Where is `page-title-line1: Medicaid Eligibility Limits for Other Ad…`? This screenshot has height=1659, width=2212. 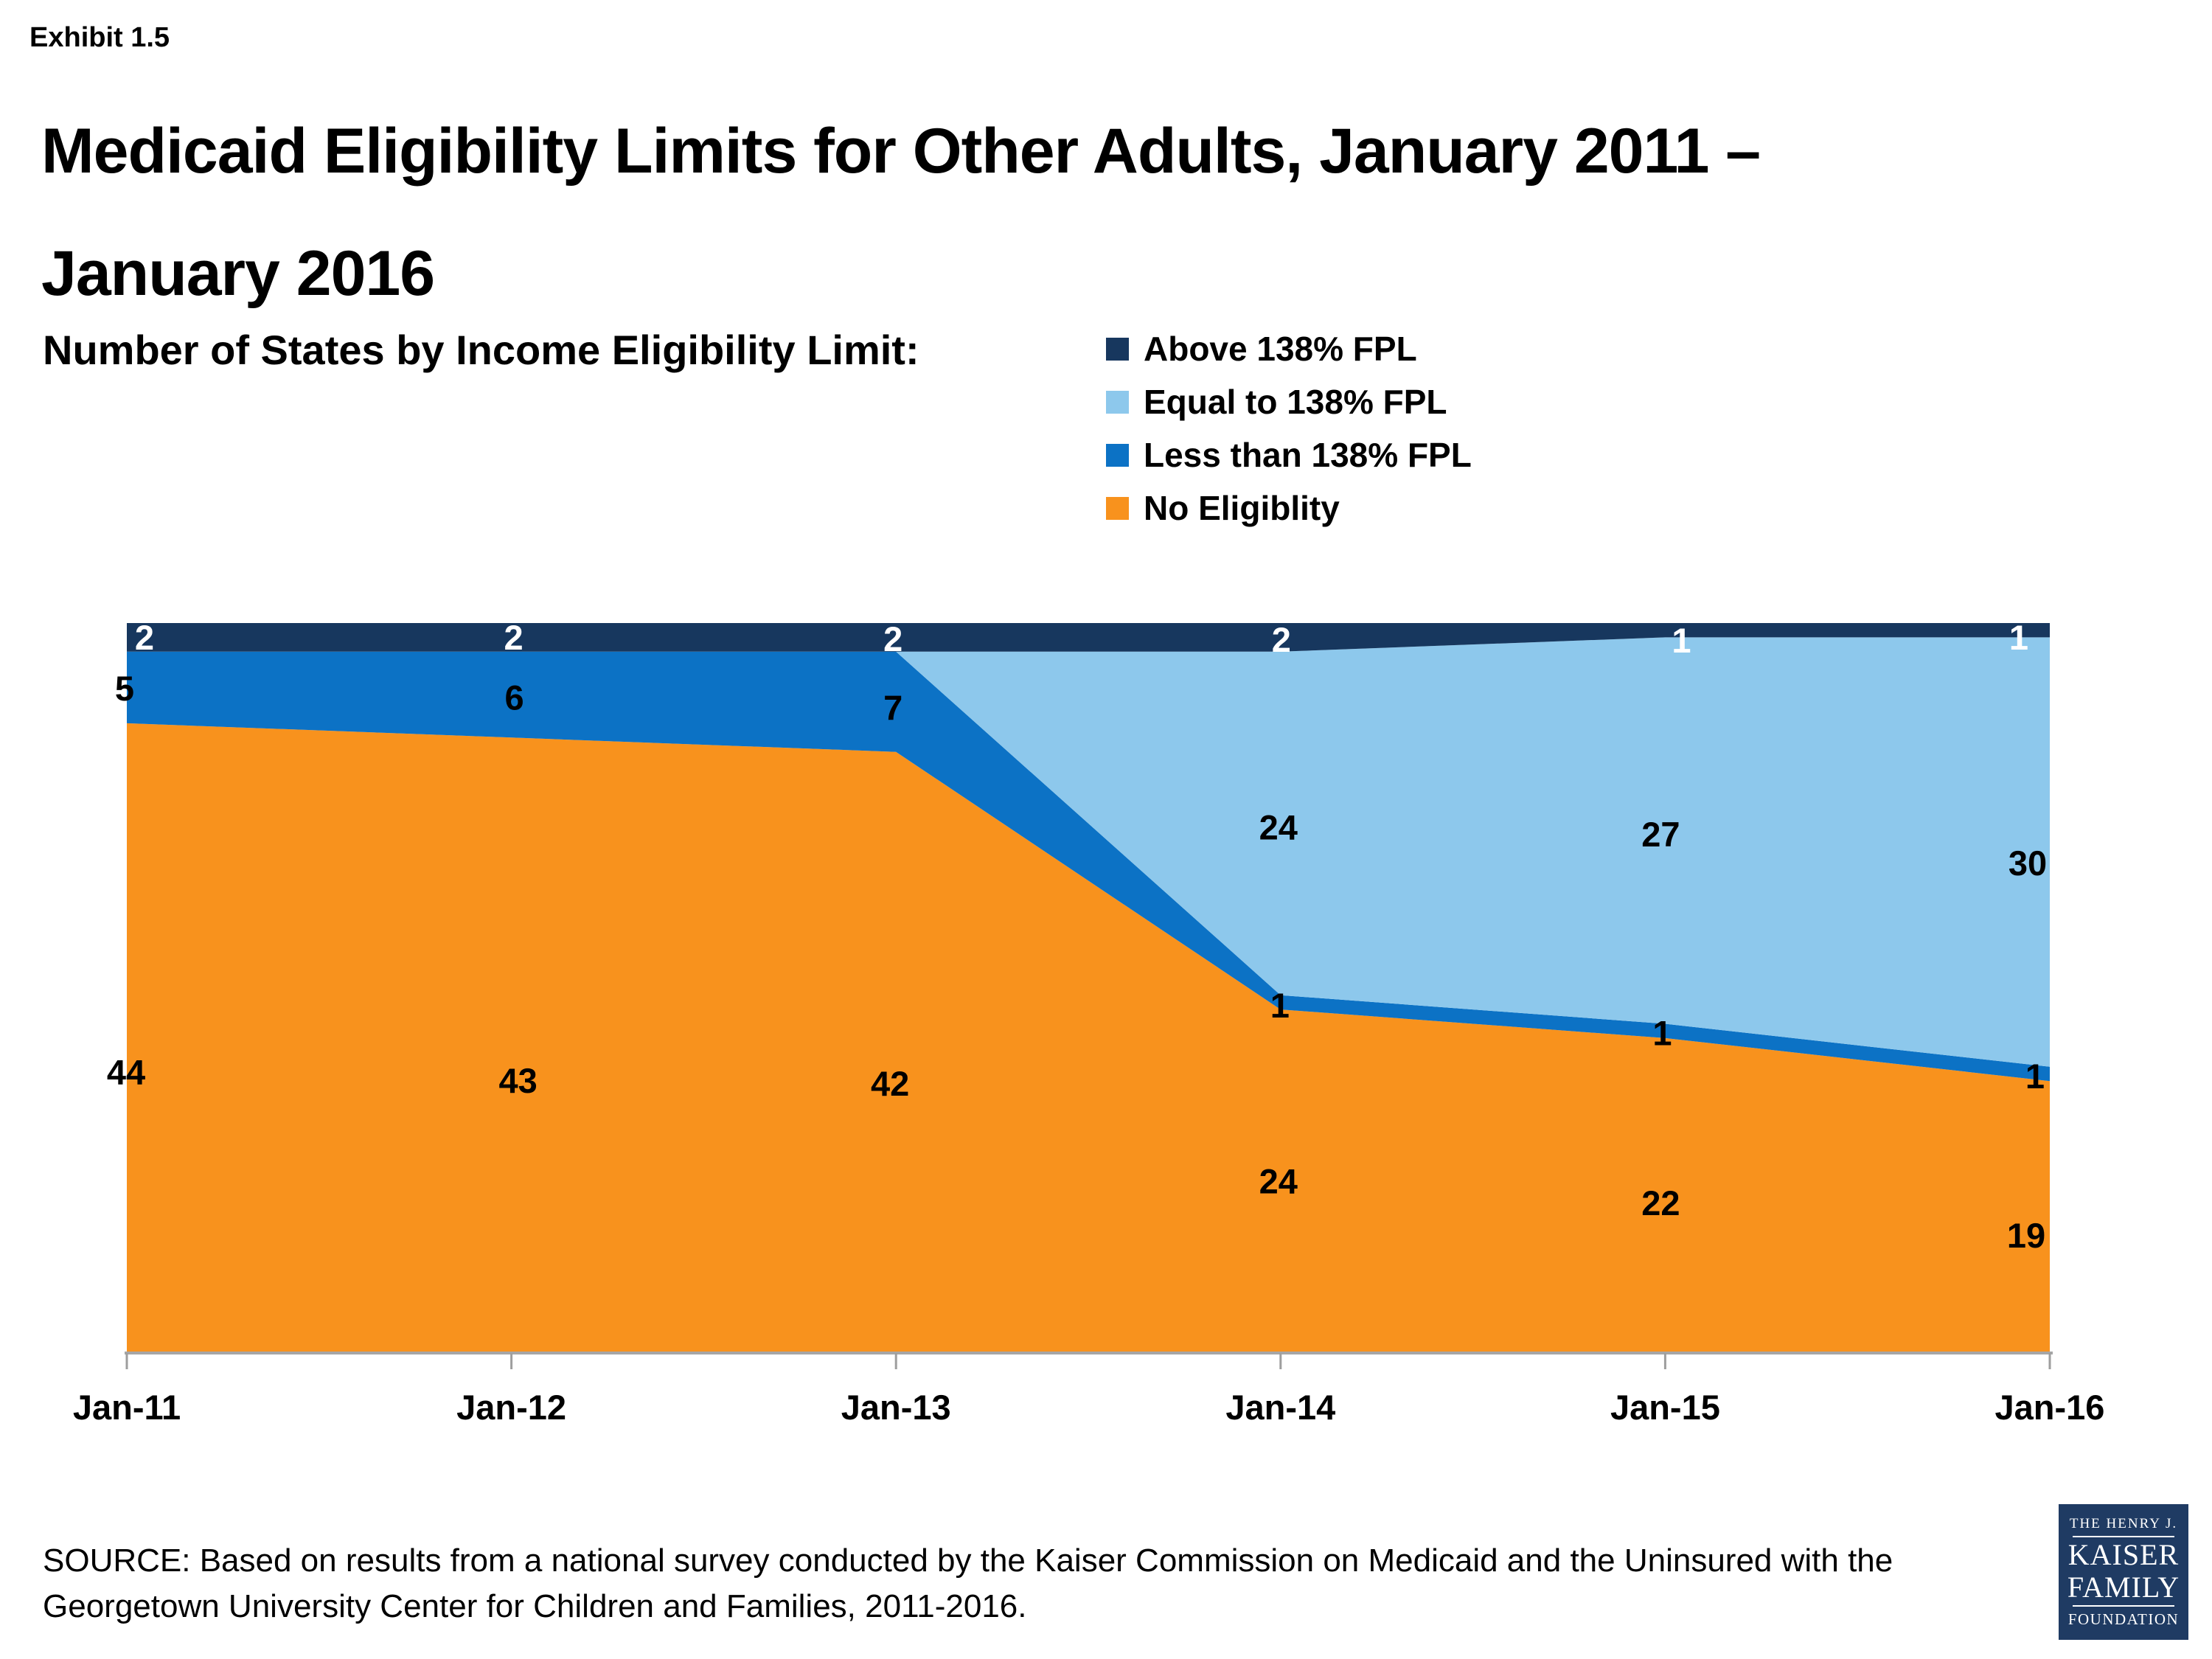 page-title-line1: Medicaid Eligibility Limits for Other Ad… is located at coordinates (901, 151).